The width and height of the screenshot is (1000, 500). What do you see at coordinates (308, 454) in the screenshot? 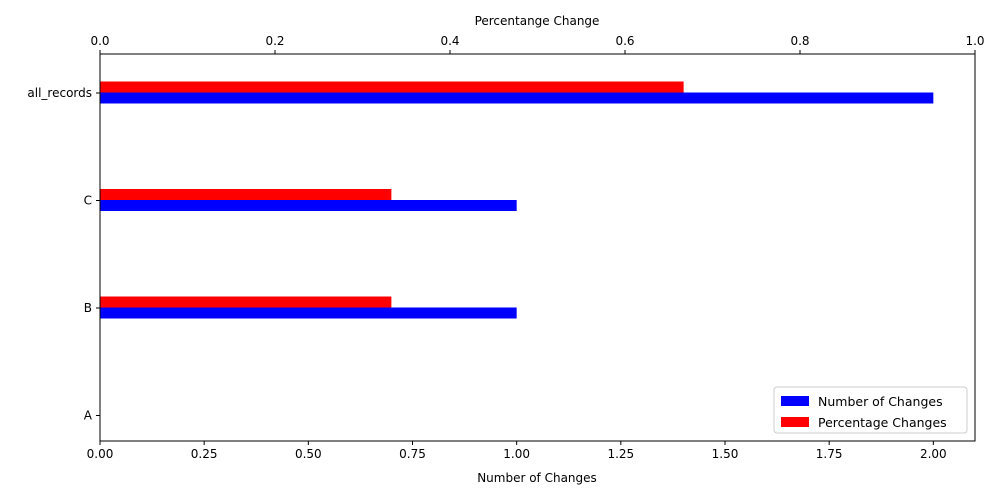
I see `bottom-tick-label: 0.50` at bounding box center [308, 454].